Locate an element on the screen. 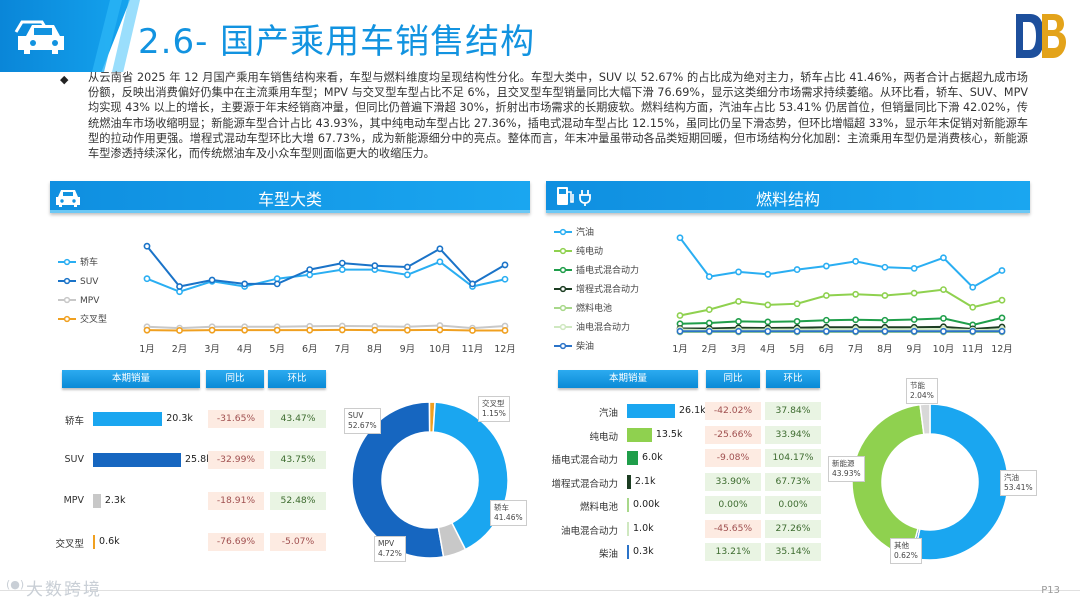  row-label: SUV is located at coordinates (74, 459).